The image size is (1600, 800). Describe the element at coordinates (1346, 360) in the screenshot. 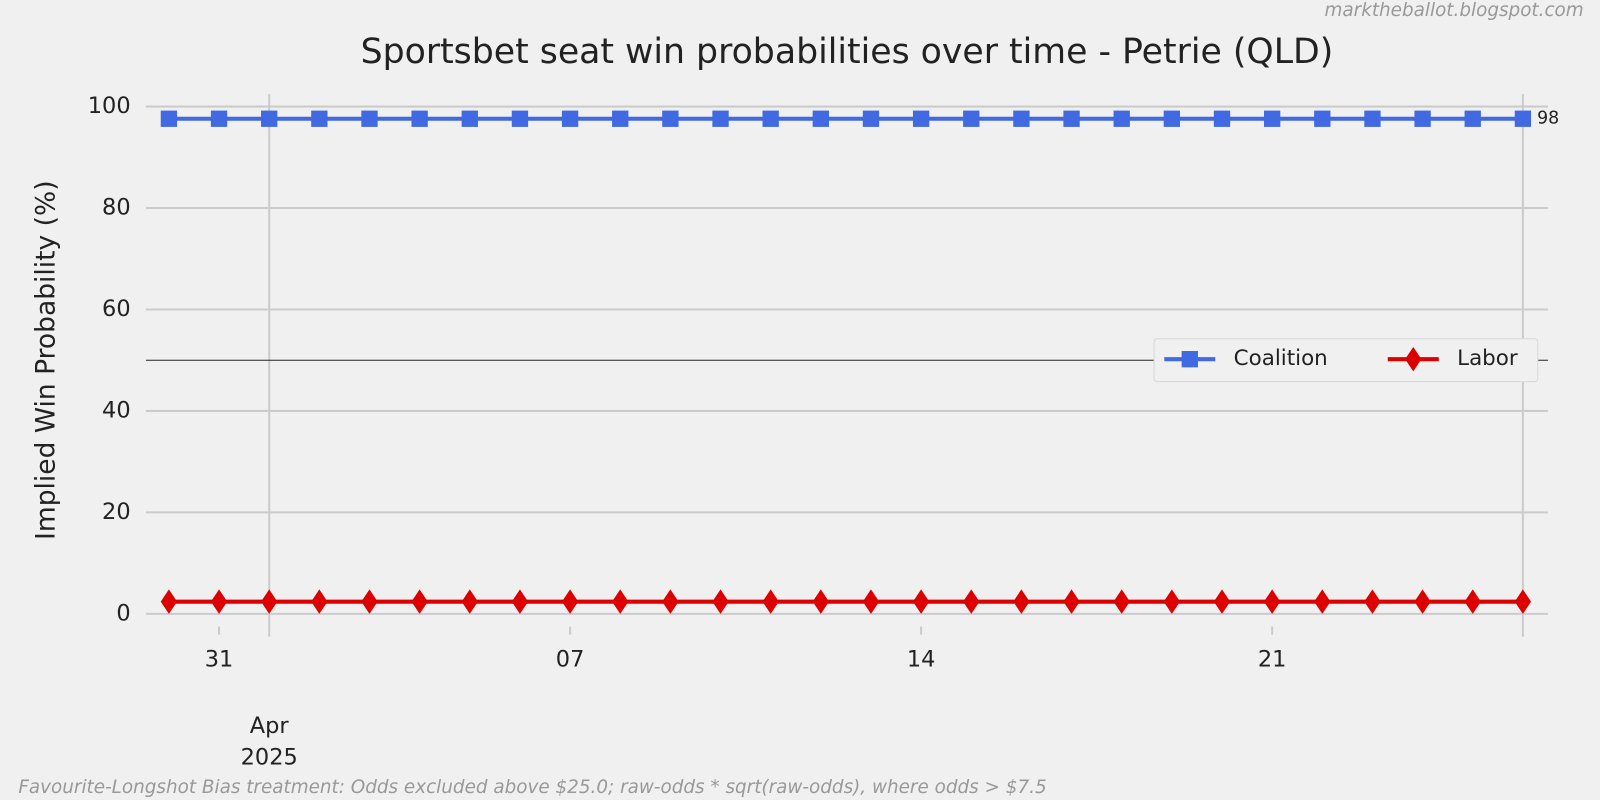

I see `legend-box` at that location.